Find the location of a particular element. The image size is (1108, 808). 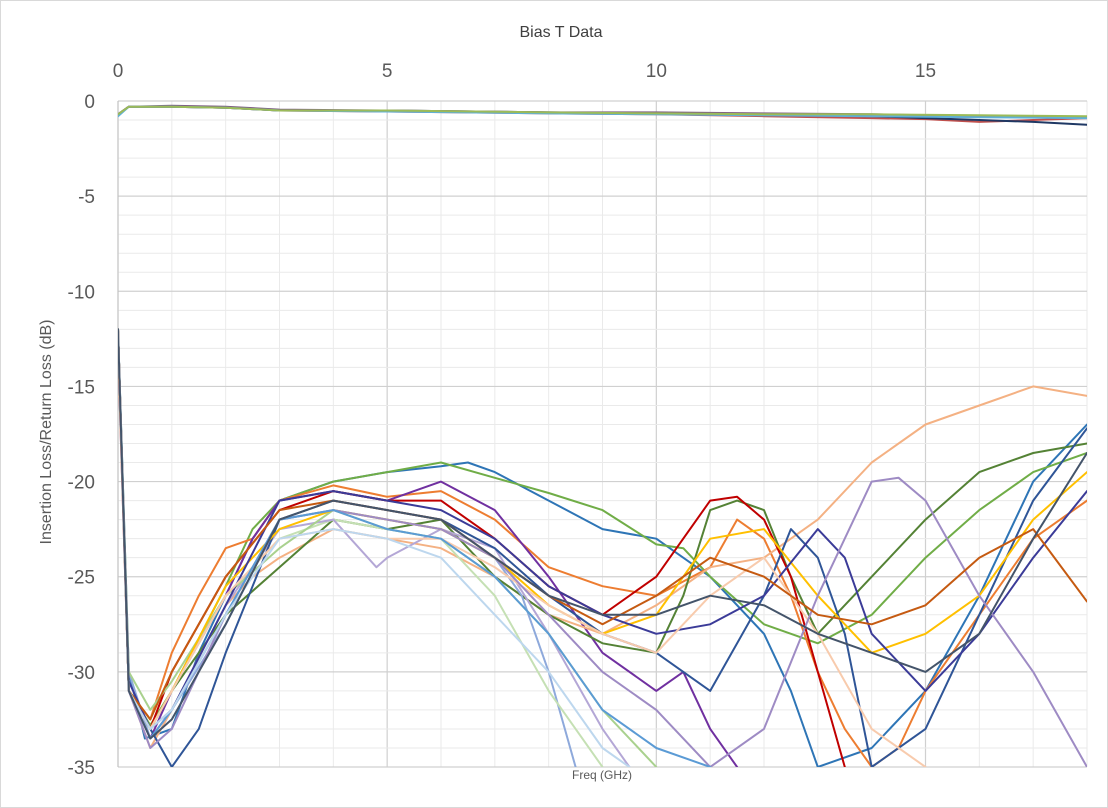

chart-title: Bias T Data is located at coordinates (560, 32).